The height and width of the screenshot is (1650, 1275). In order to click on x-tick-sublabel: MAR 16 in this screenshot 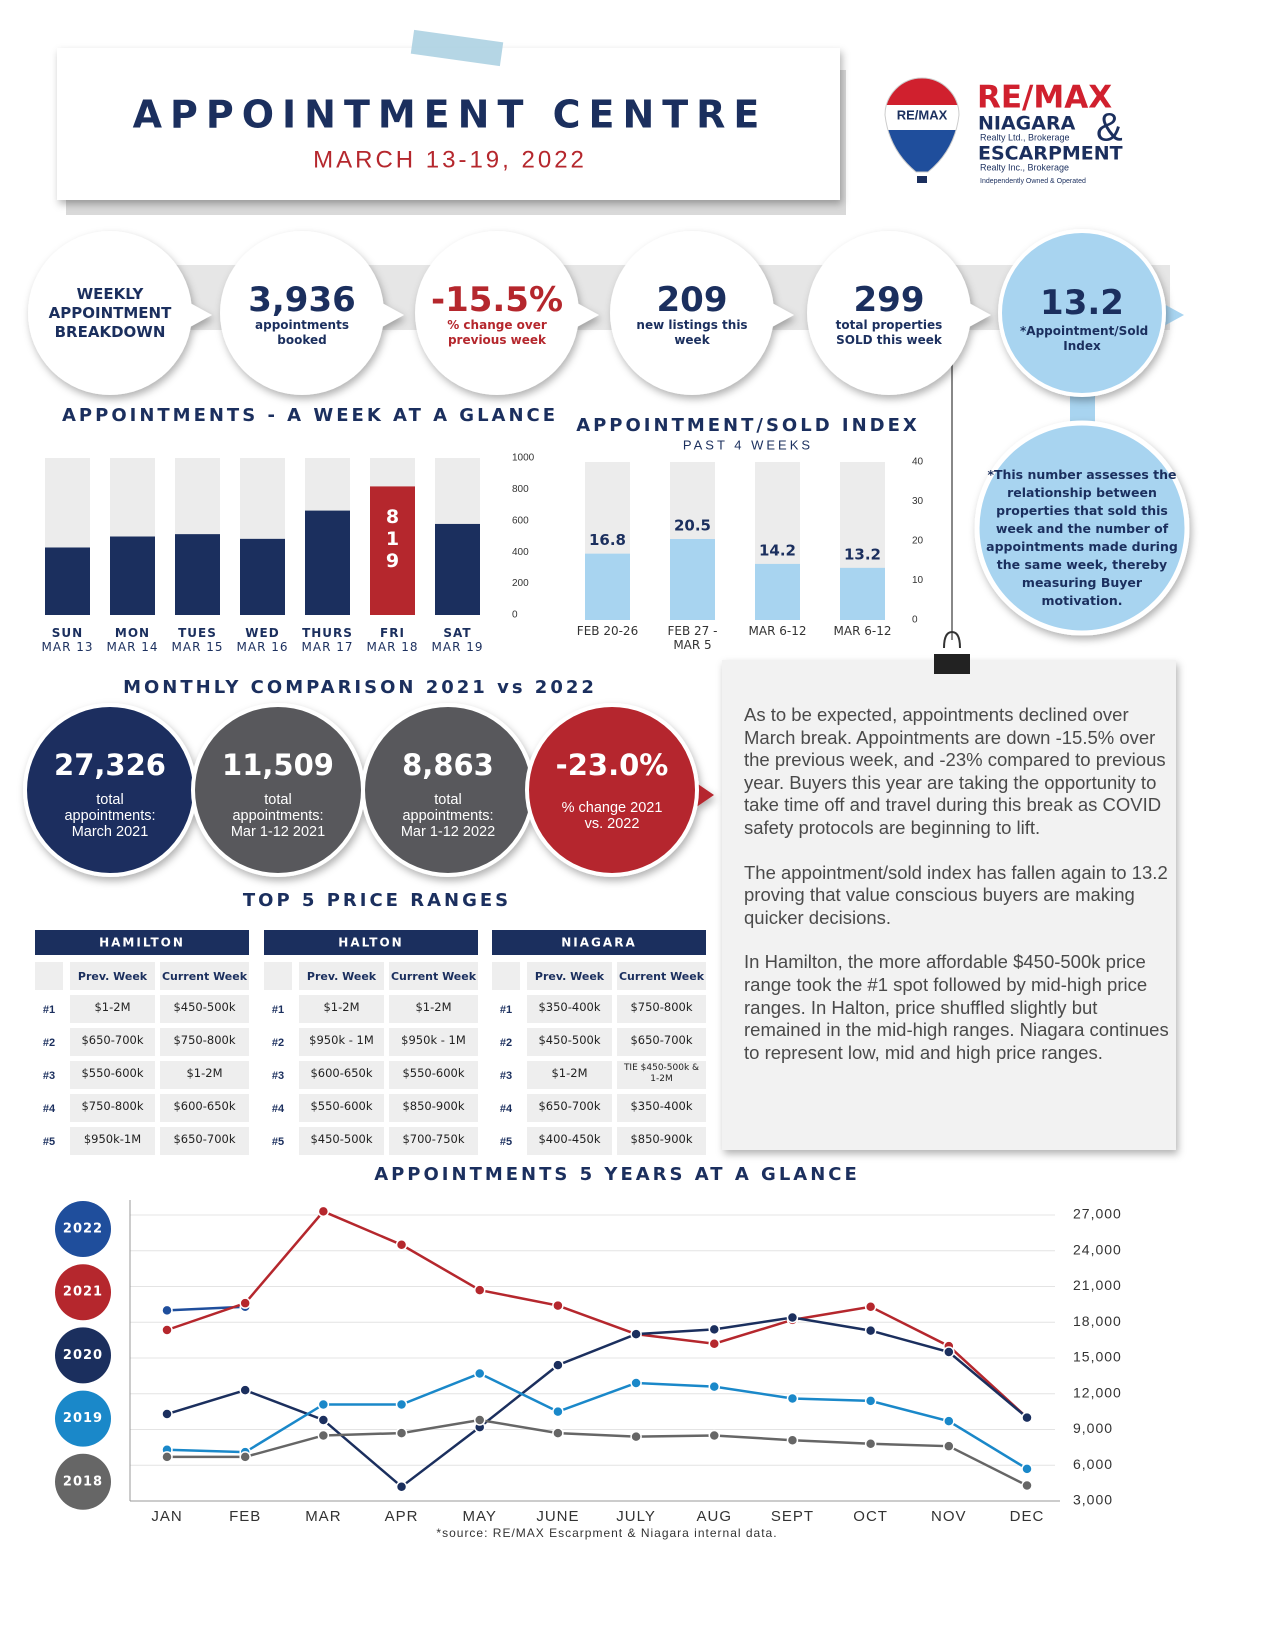, I will do `click(262, 647)`.